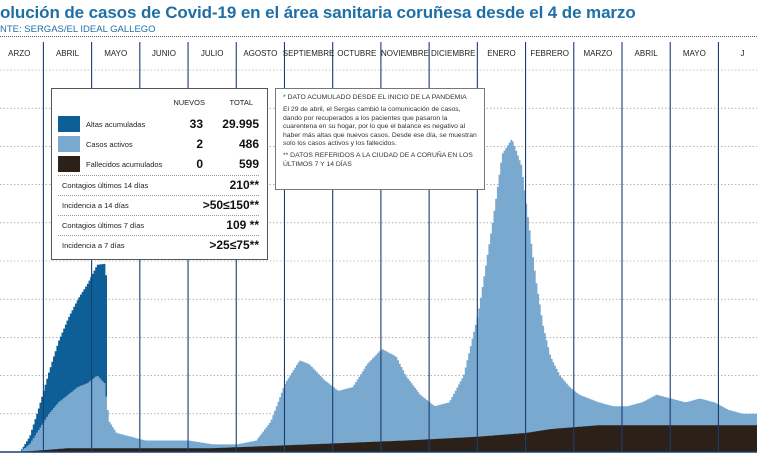 The height and width of the screenshot is (463, 757). What do you see at coordinates (199, 164) in the screenshot?
I see `legend-new-value: 0` at bounding box center [199, 164].